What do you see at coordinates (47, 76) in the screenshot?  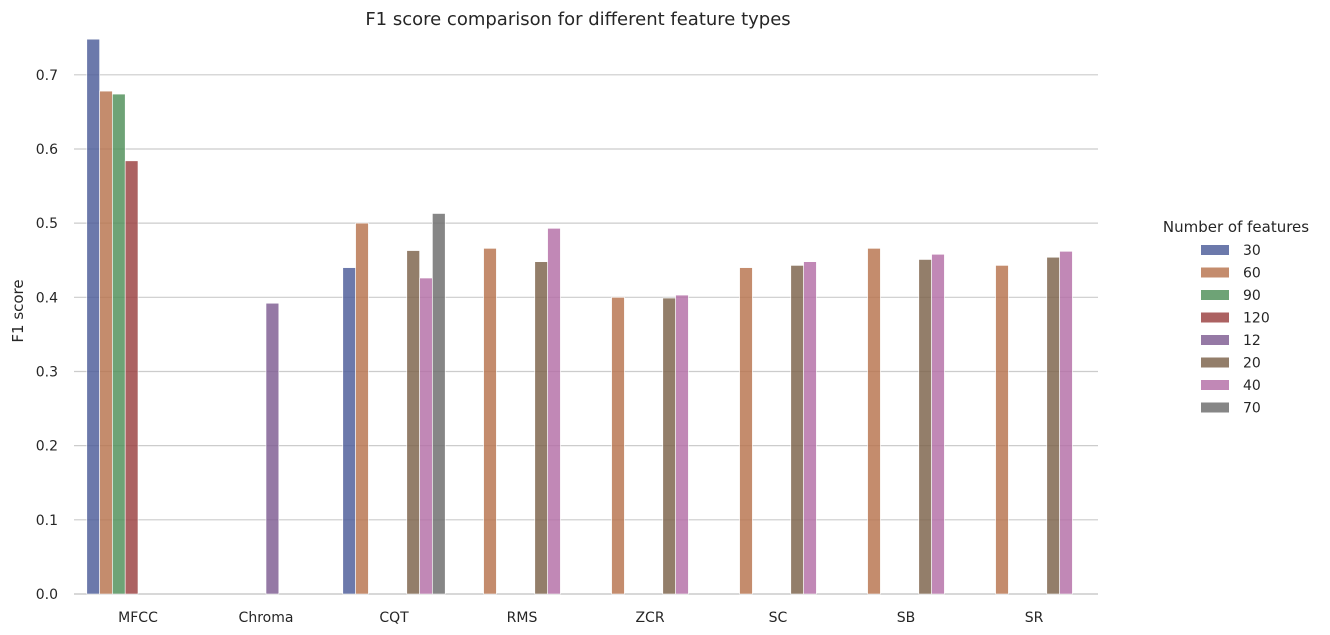 I see `y-tick-label: 0.7` at bounding box center [47, 76].